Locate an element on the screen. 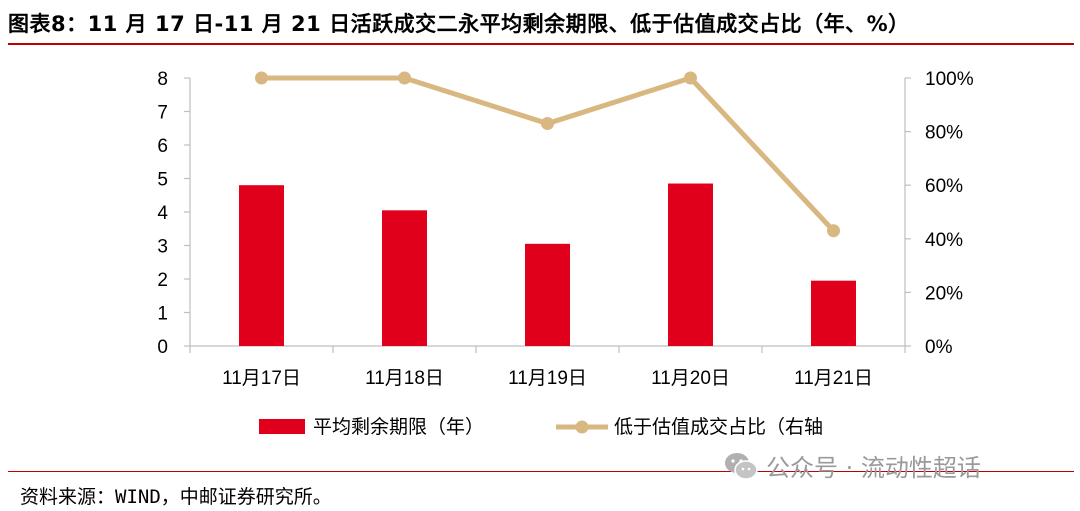 The image size is (1080, 511). right-tick-label: 80% is located at coordinates (944, 133).